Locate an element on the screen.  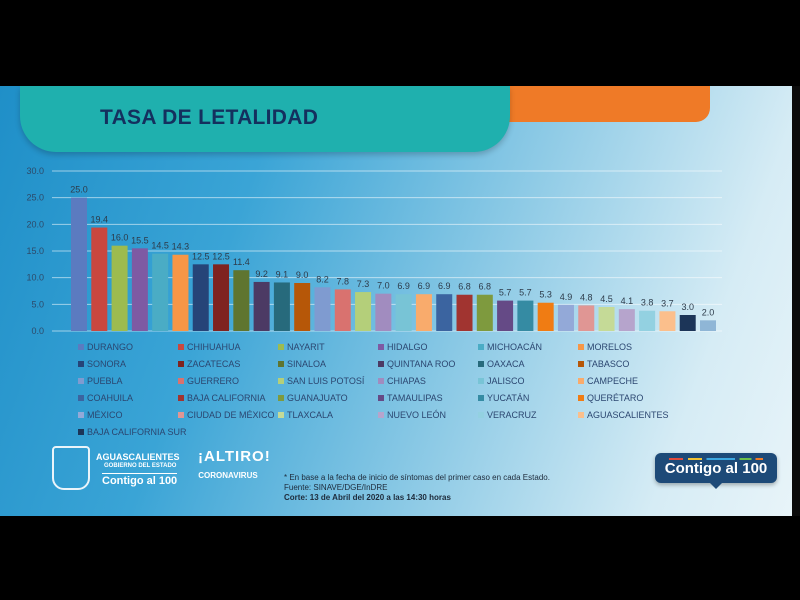
data-label: 6.8 is located at coordinates (485, 287).